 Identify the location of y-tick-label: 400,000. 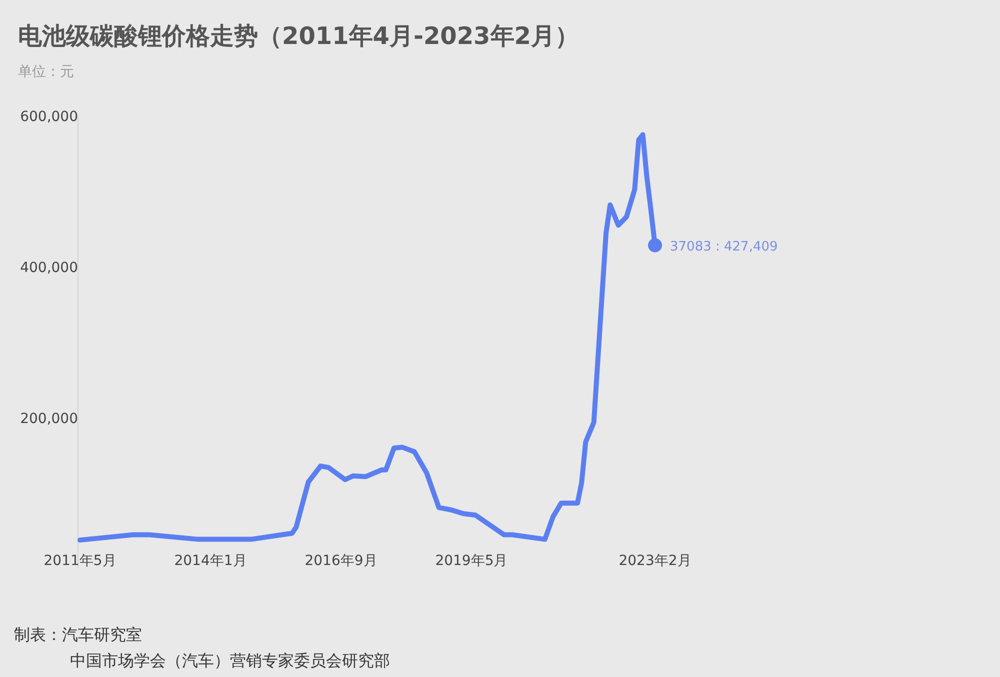
(49, 268).